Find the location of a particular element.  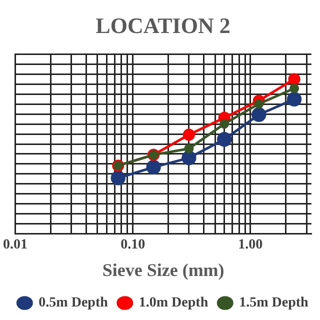

chart-title: LOCATION 2 is located at coordinates (163, 25).